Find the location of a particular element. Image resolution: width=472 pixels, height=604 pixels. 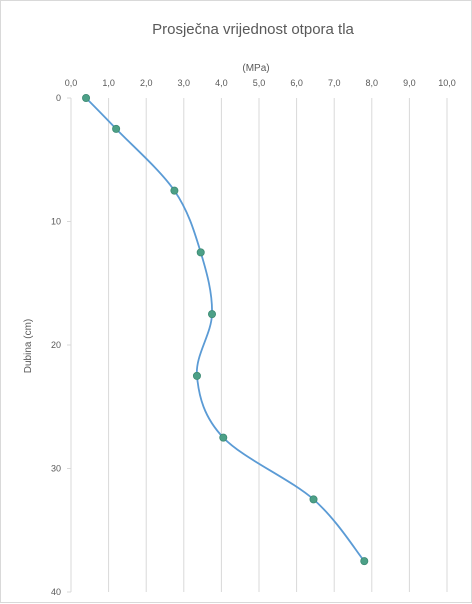

x-tick-label: 1,0 is located at coordinates (108, 83).